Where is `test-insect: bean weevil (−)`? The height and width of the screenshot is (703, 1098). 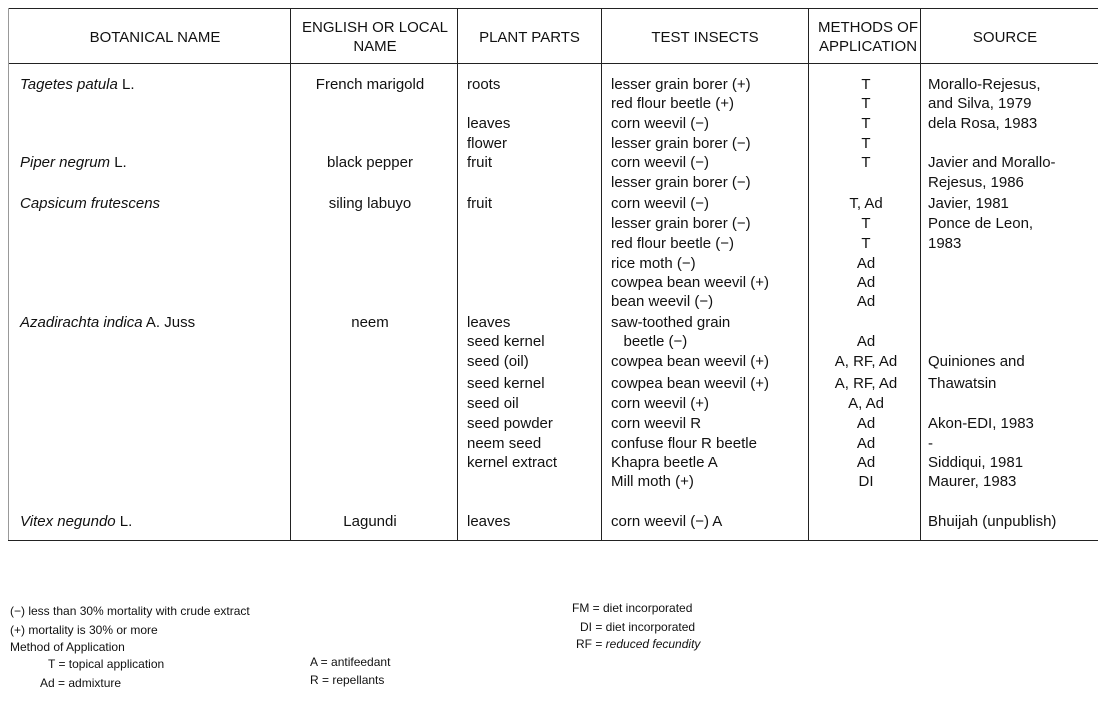 test-insect: bean weevil (−) is located at coordinates (662, 301).